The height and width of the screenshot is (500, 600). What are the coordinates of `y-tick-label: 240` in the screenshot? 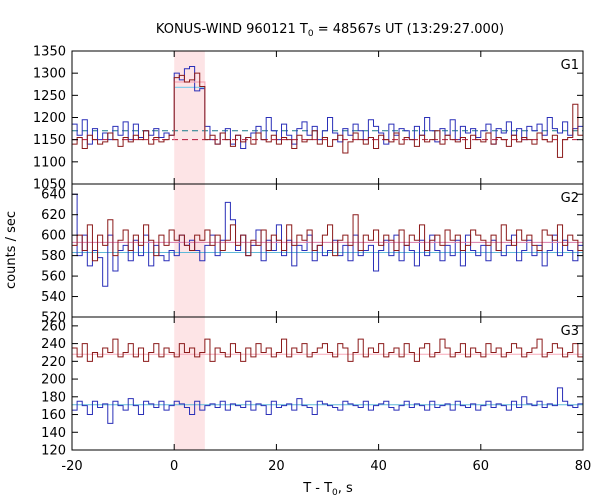 It's located at (53, 344).